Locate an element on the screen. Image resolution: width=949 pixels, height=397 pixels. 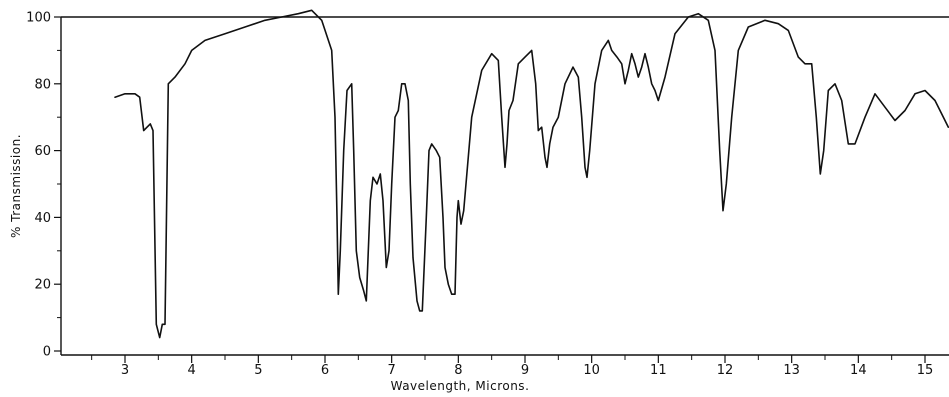
y-tick-label: 60 is located at coordinates (42, 151).